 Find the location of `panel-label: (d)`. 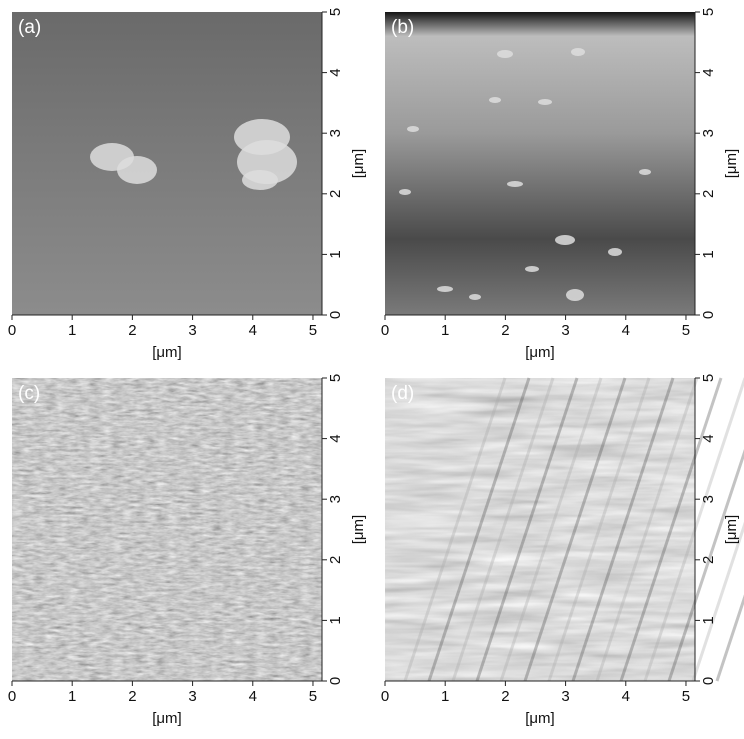

panel-label: (d) is located at coordinates (402, 393).